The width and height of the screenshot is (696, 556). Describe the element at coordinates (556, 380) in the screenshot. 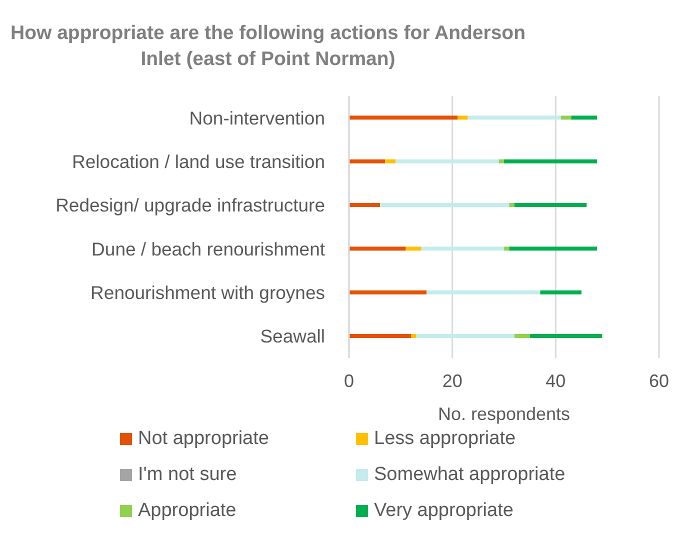

I see `x-tick-label: 40` at that location.